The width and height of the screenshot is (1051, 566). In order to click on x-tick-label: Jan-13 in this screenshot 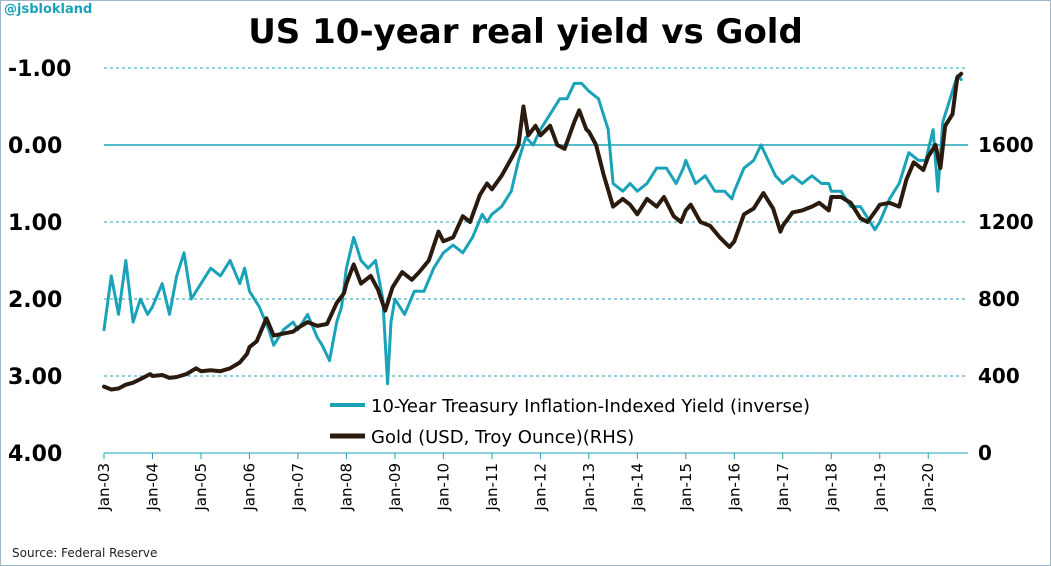, I will do `click(589, 487)`.